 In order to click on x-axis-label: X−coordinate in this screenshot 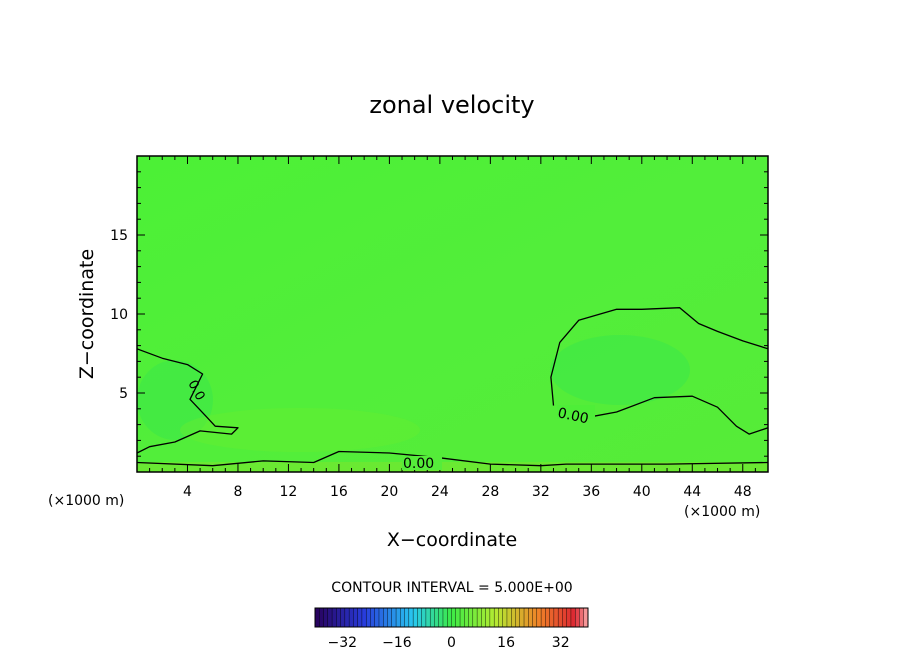, I will do `click(452, 540)`.